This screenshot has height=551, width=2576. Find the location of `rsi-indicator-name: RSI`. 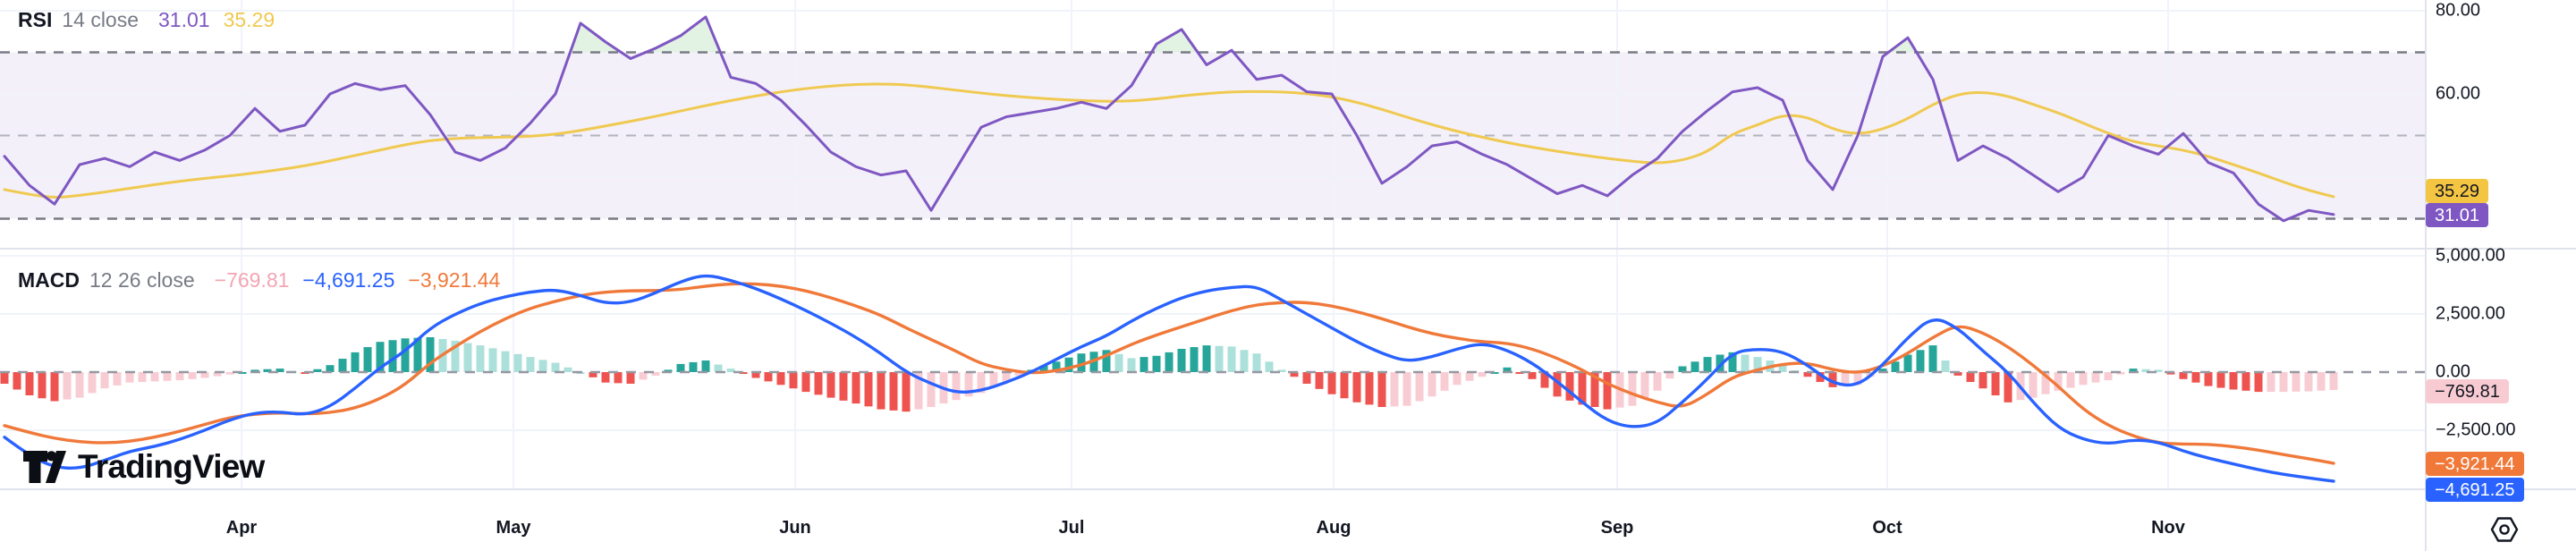

rsi-indicator-name: RSI is located at coordinates (35, 19).